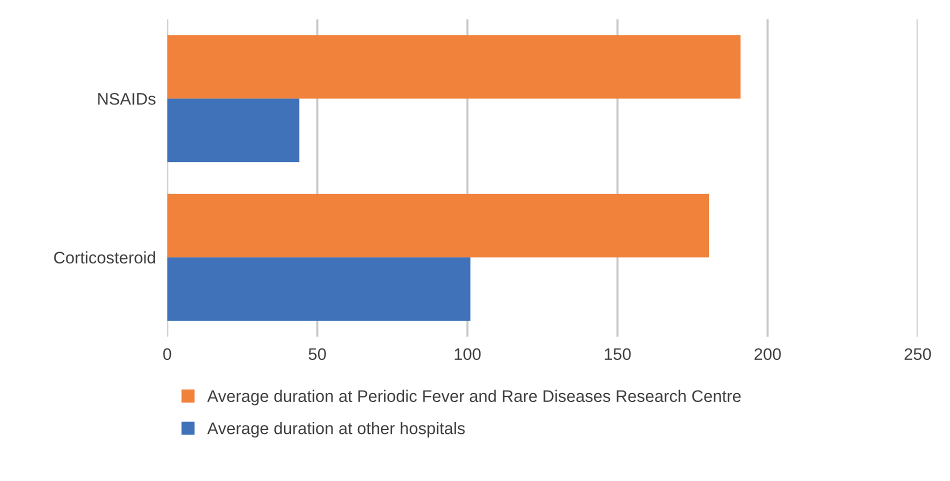 This screenshot has height=481, width=950. What do you see at coordinates (167, 354) in the screenshot?
I see `x-tick-label: 0` at bounding box center [167, 354].